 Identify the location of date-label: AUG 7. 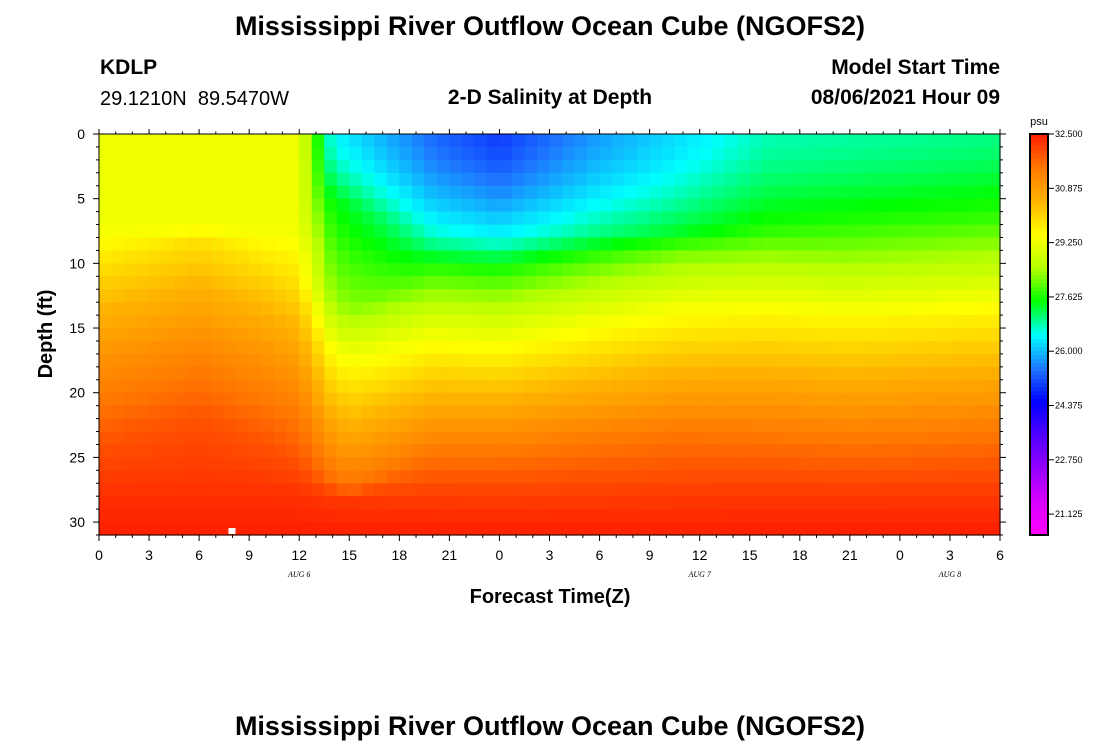
(699, 574).